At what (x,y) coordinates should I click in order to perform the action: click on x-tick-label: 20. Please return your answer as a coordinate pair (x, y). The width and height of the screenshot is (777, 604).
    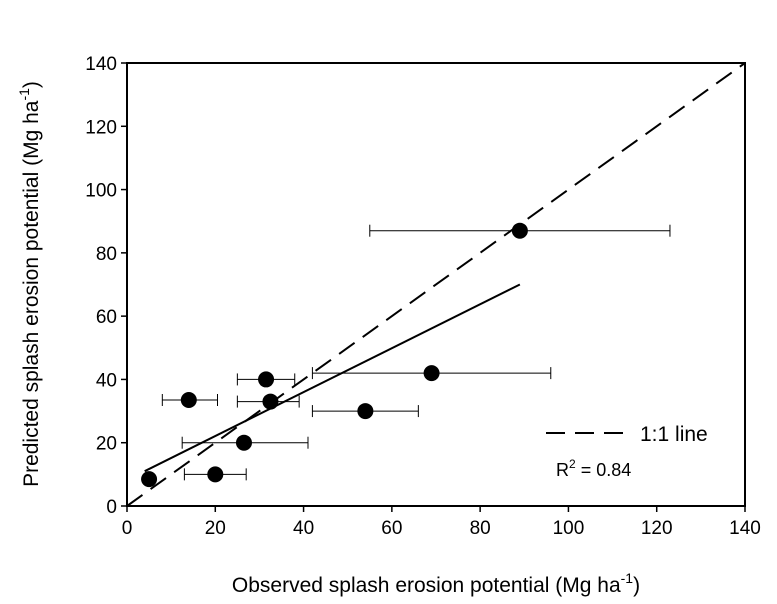
    Looking at the image, I should click on (215, 528).